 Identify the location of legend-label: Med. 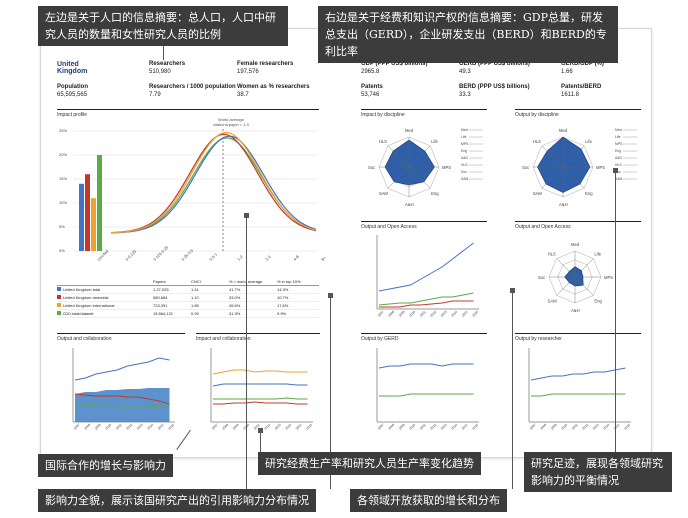
(464, 130).